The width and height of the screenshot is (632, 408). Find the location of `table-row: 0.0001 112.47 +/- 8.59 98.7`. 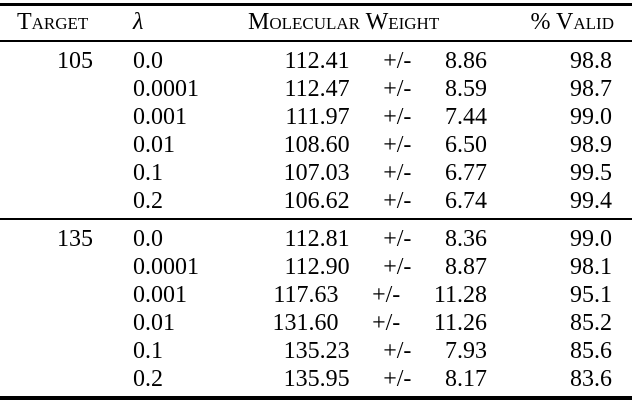

table-row: 0.0001 112.47 +/- 8.59 98.7 is located at coordinates (316, 89).